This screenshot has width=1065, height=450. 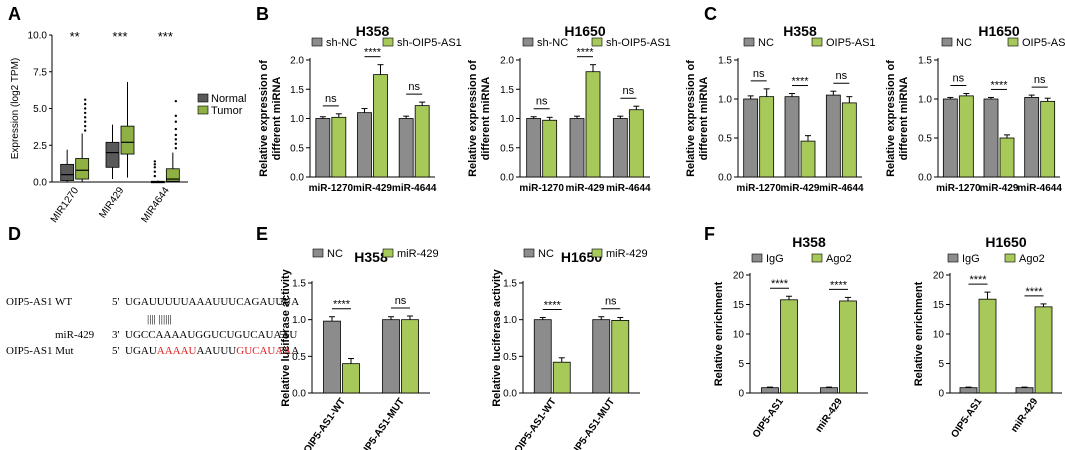 What do you see at coordinates (941, 394) in the screenshot?
I see `y-tick-label: 0` at bounding box center [941, 394].